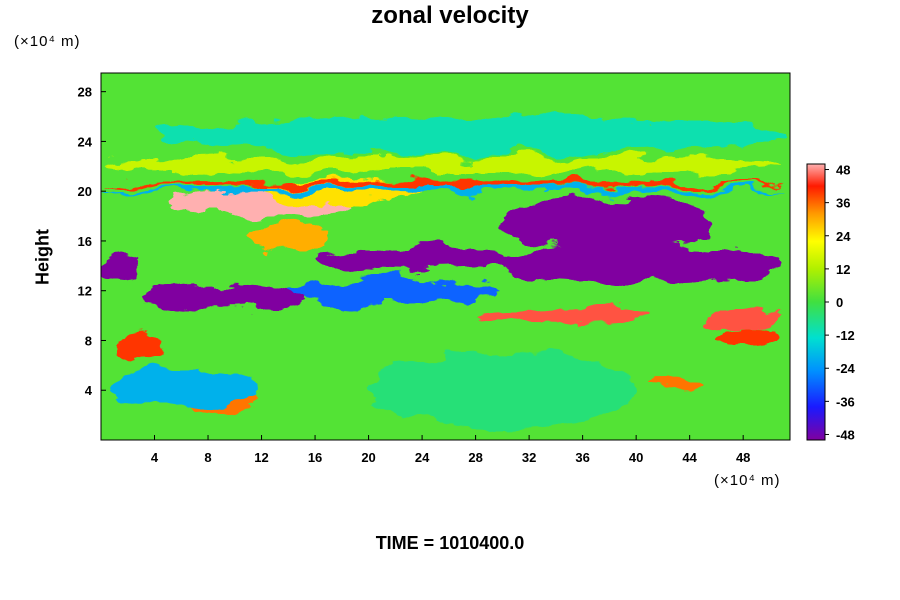 The image size is (900, 600). What do you see at coordinates (261, 457) in the screenshot?
I see `x-tick-label: 12` at bounding box center [261, 457].